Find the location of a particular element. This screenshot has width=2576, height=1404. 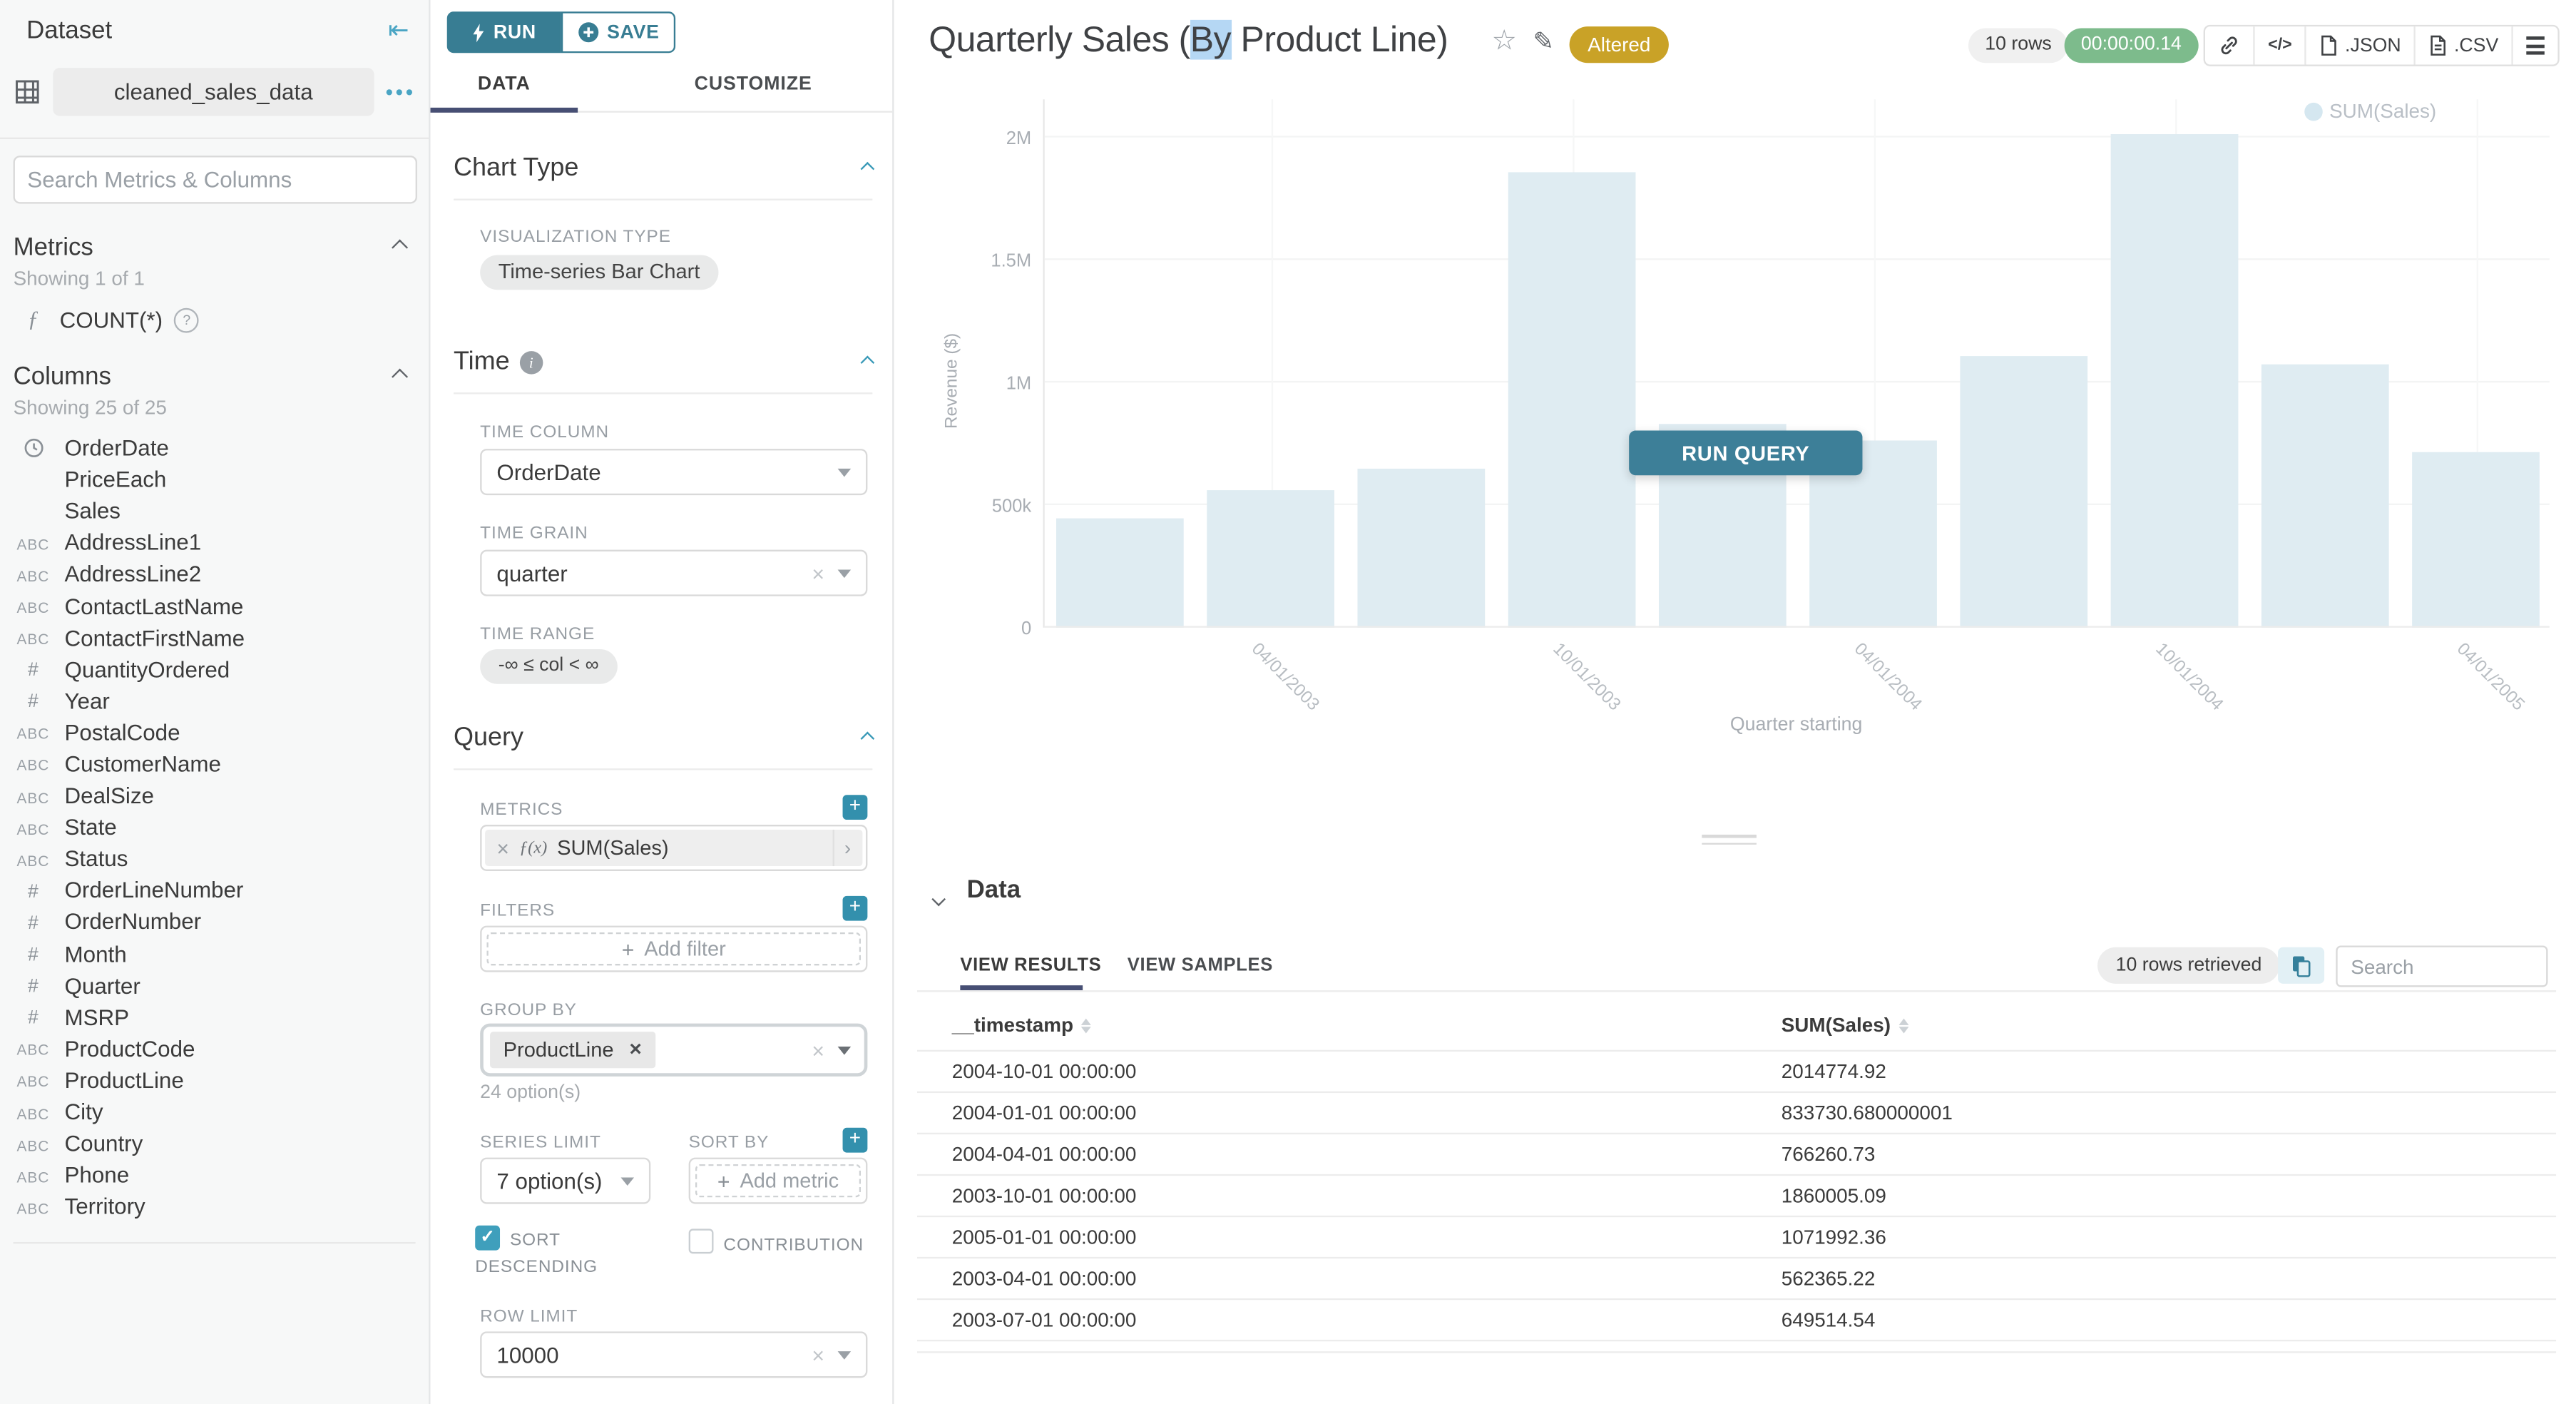

column-item: ABC AddressLine1 is located at coordinates (214, 543).